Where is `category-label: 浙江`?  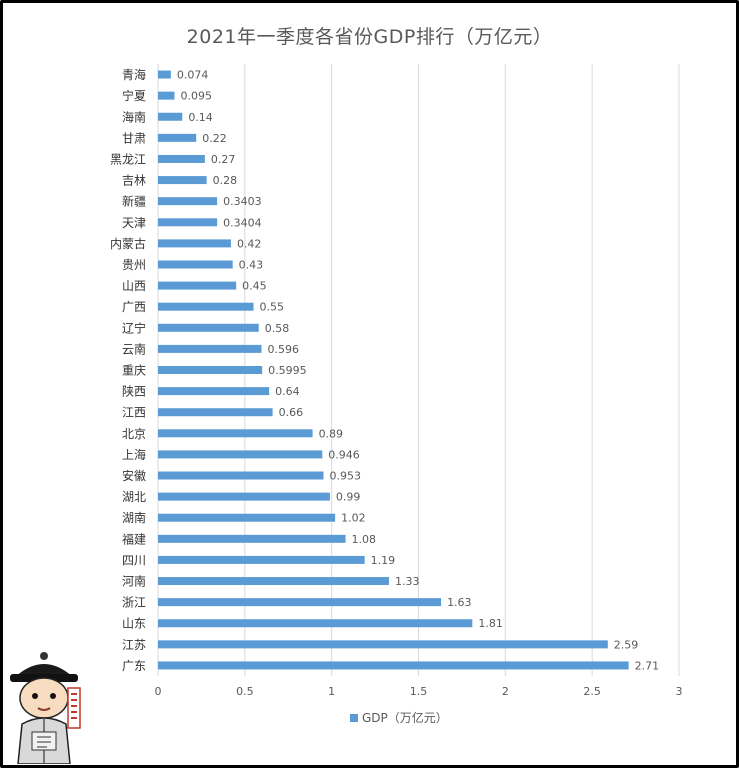
category-label: 浙江 is located at coordinates (134, 603).